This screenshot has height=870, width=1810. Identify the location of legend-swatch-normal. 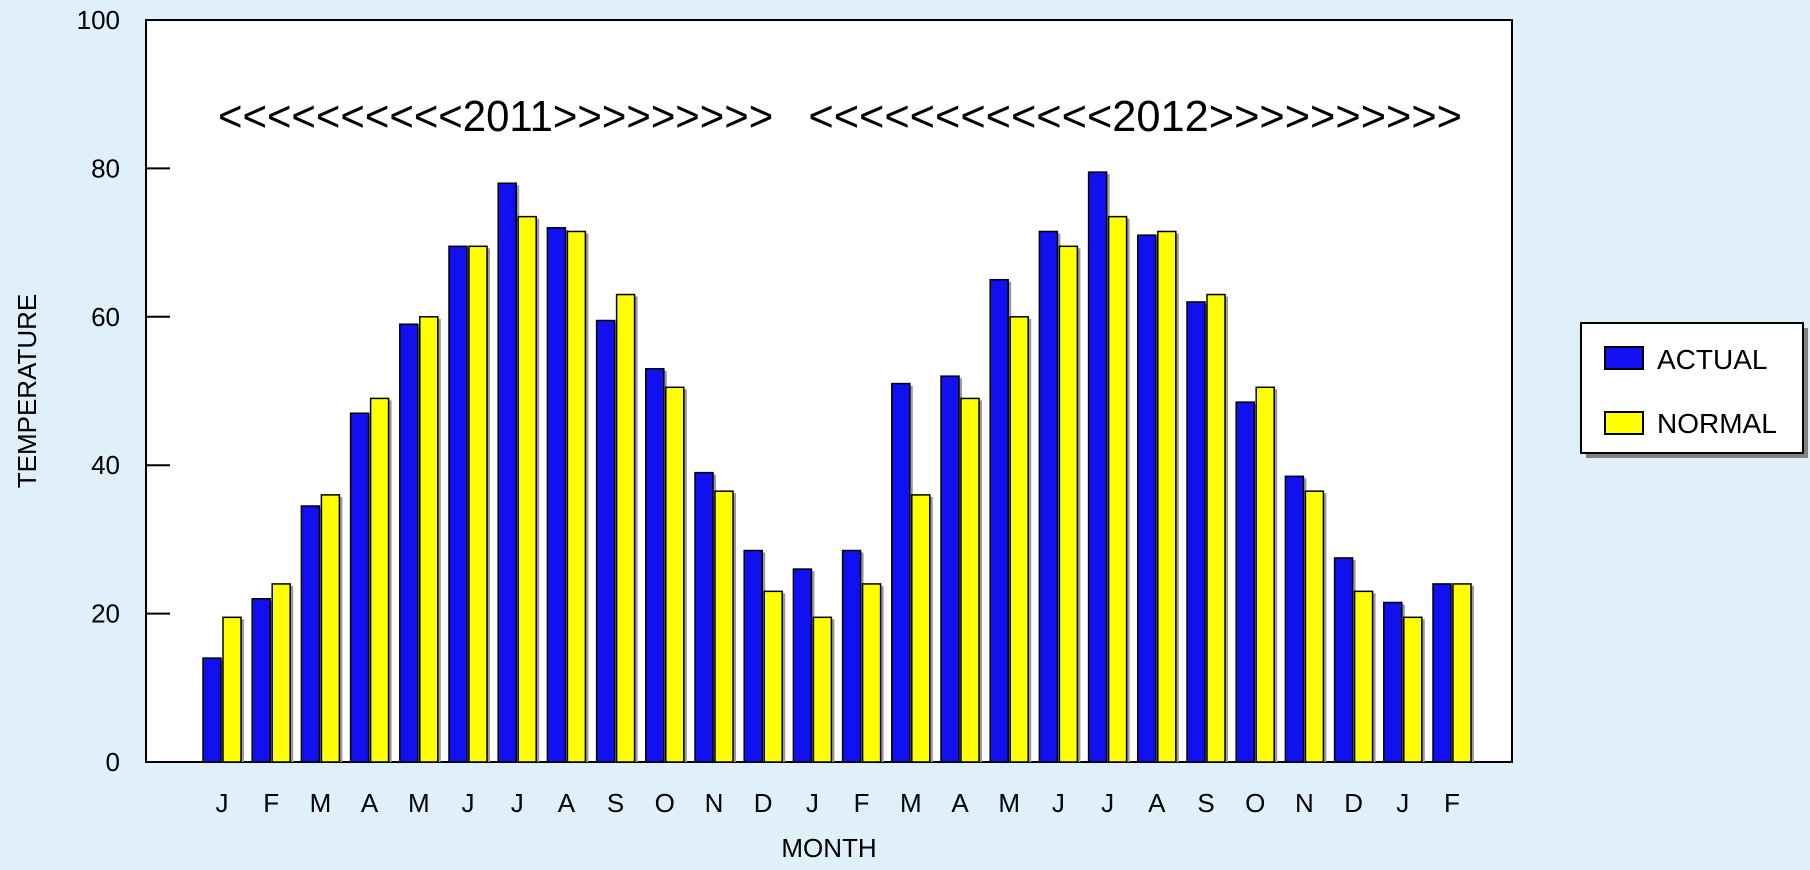
(1624, 423).